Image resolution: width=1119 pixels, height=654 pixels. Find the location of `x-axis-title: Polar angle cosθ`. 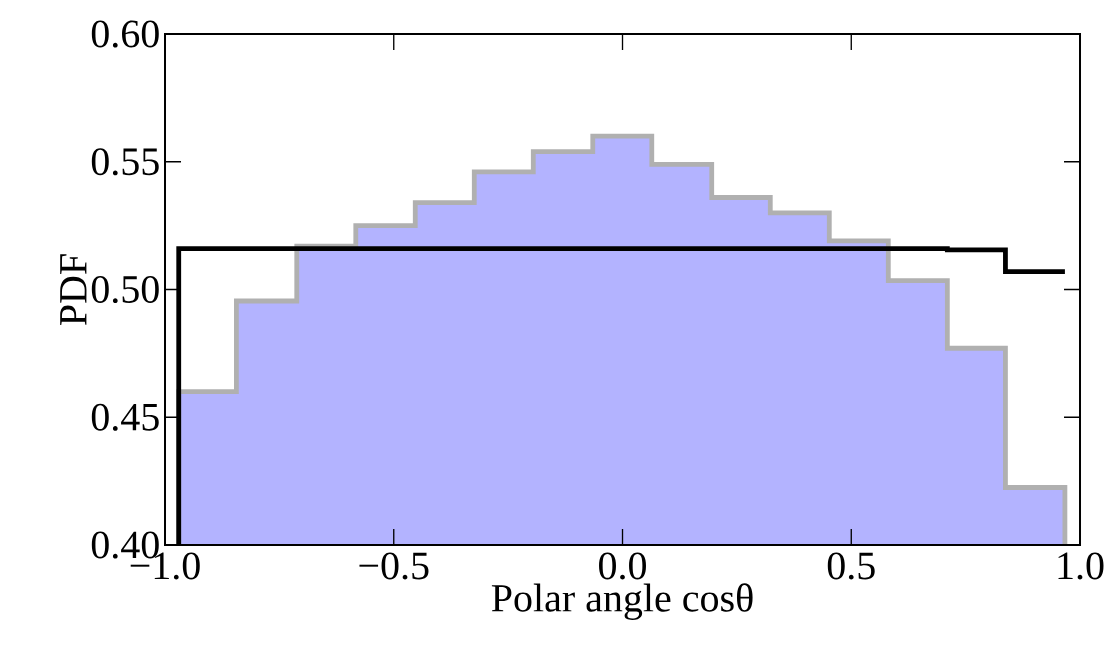

x-axis-title: Polar angle cosθ is located at coordinates (622, 601).